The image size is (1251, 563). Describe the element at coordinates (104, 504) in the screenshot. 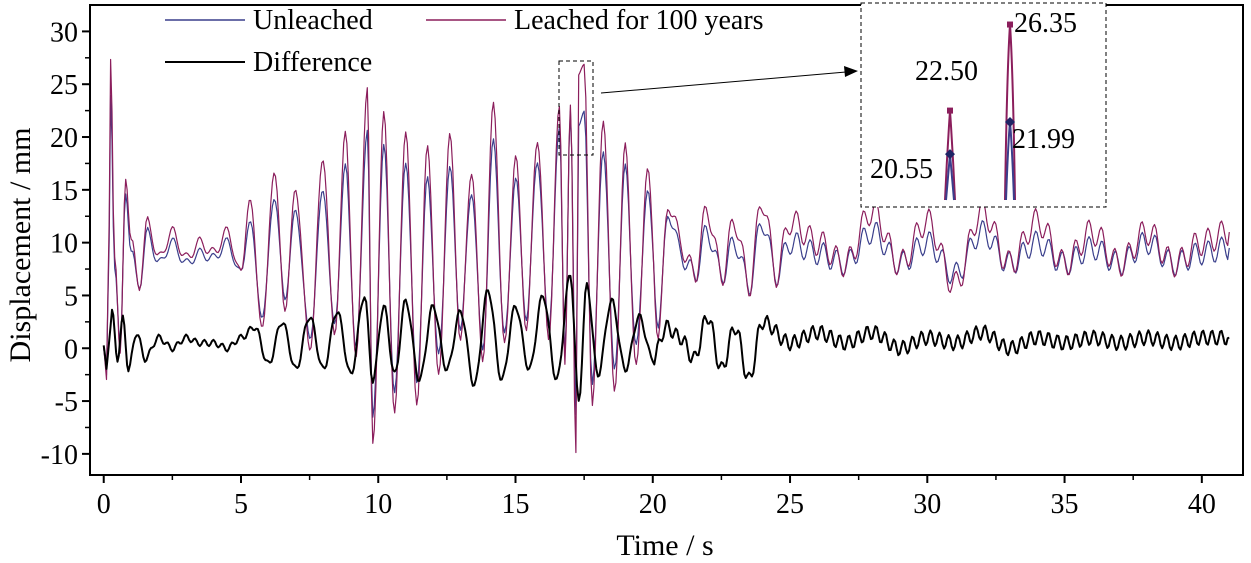

I see `x-tick-label: 0` at that location.